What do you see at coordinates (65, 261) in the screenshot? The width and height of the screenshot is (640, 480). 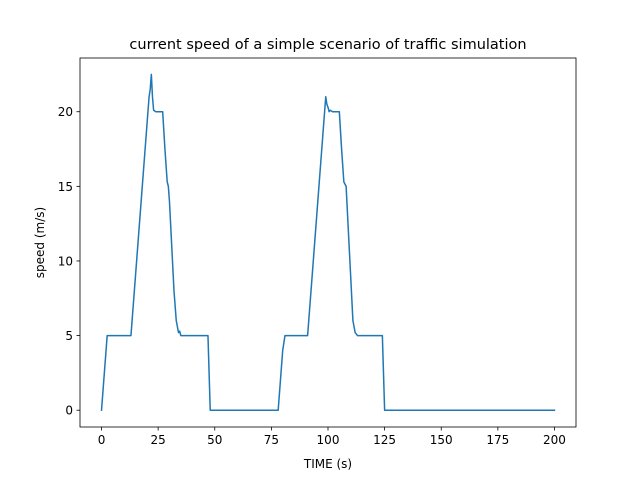 I see `y-tick-label: 10` at bounding box center [65, 261].